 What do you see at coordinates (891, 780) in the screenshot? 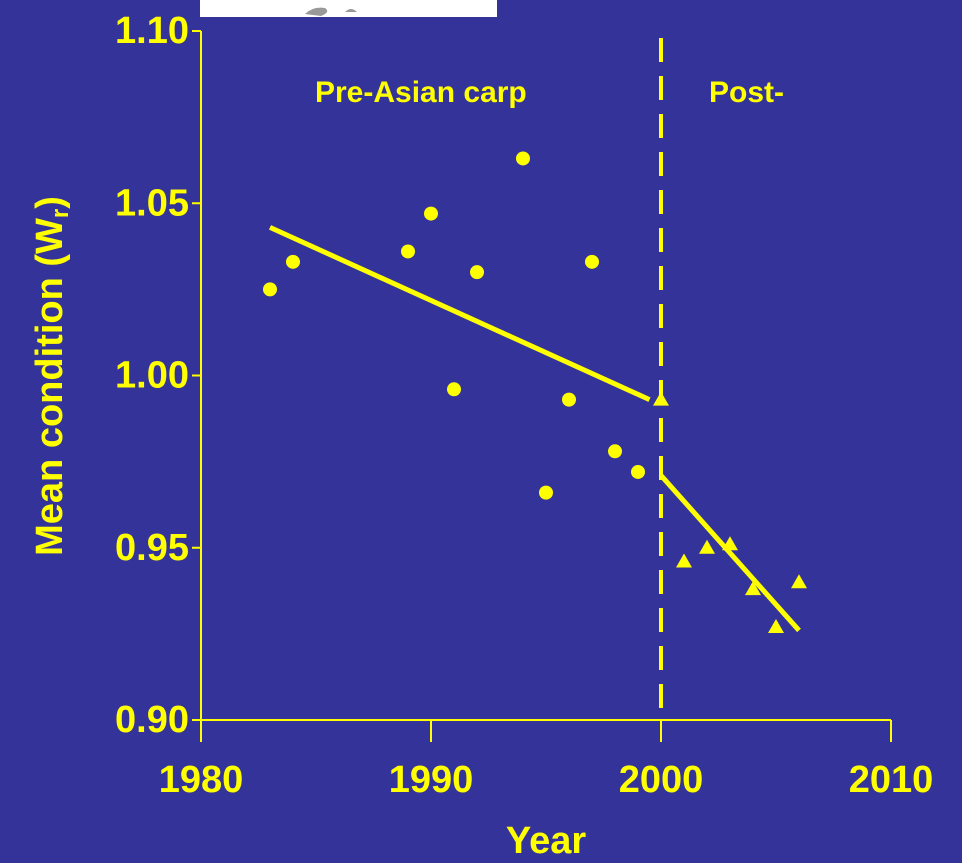
I see `x-tick-label: 2010` at bounding box center [891, 780].